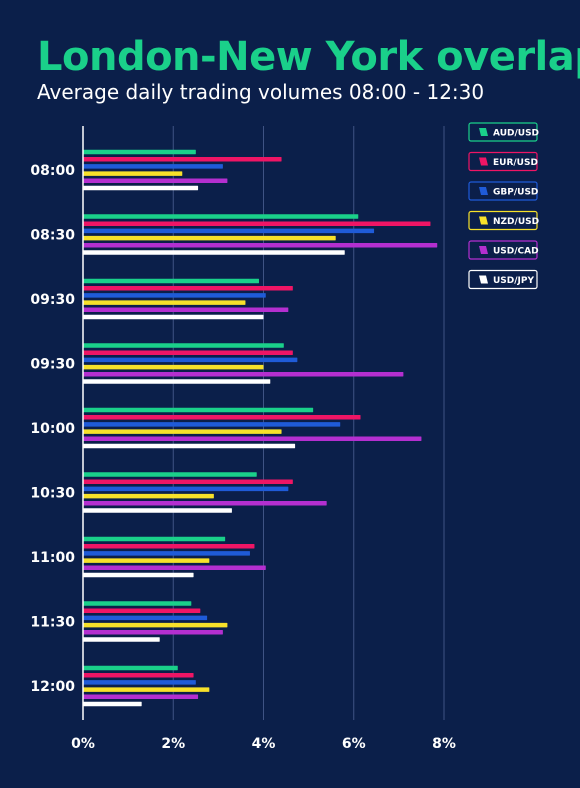 The width and height of the screenshot is (580, 788). I want to click on x-tick-label: 4%, so click(264, 744).